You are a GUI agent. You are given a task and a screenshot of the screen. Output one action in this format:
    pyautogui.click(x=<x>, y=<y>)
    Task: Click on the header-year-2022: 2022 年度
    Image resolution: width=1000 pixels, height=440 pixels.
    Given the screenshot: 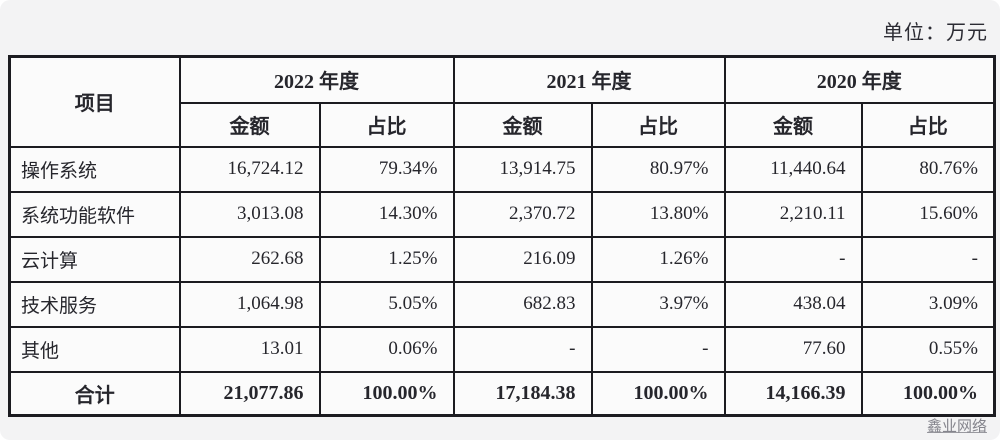 What is the action you would take?
    pyautogui.click(x=316, y=79)
    